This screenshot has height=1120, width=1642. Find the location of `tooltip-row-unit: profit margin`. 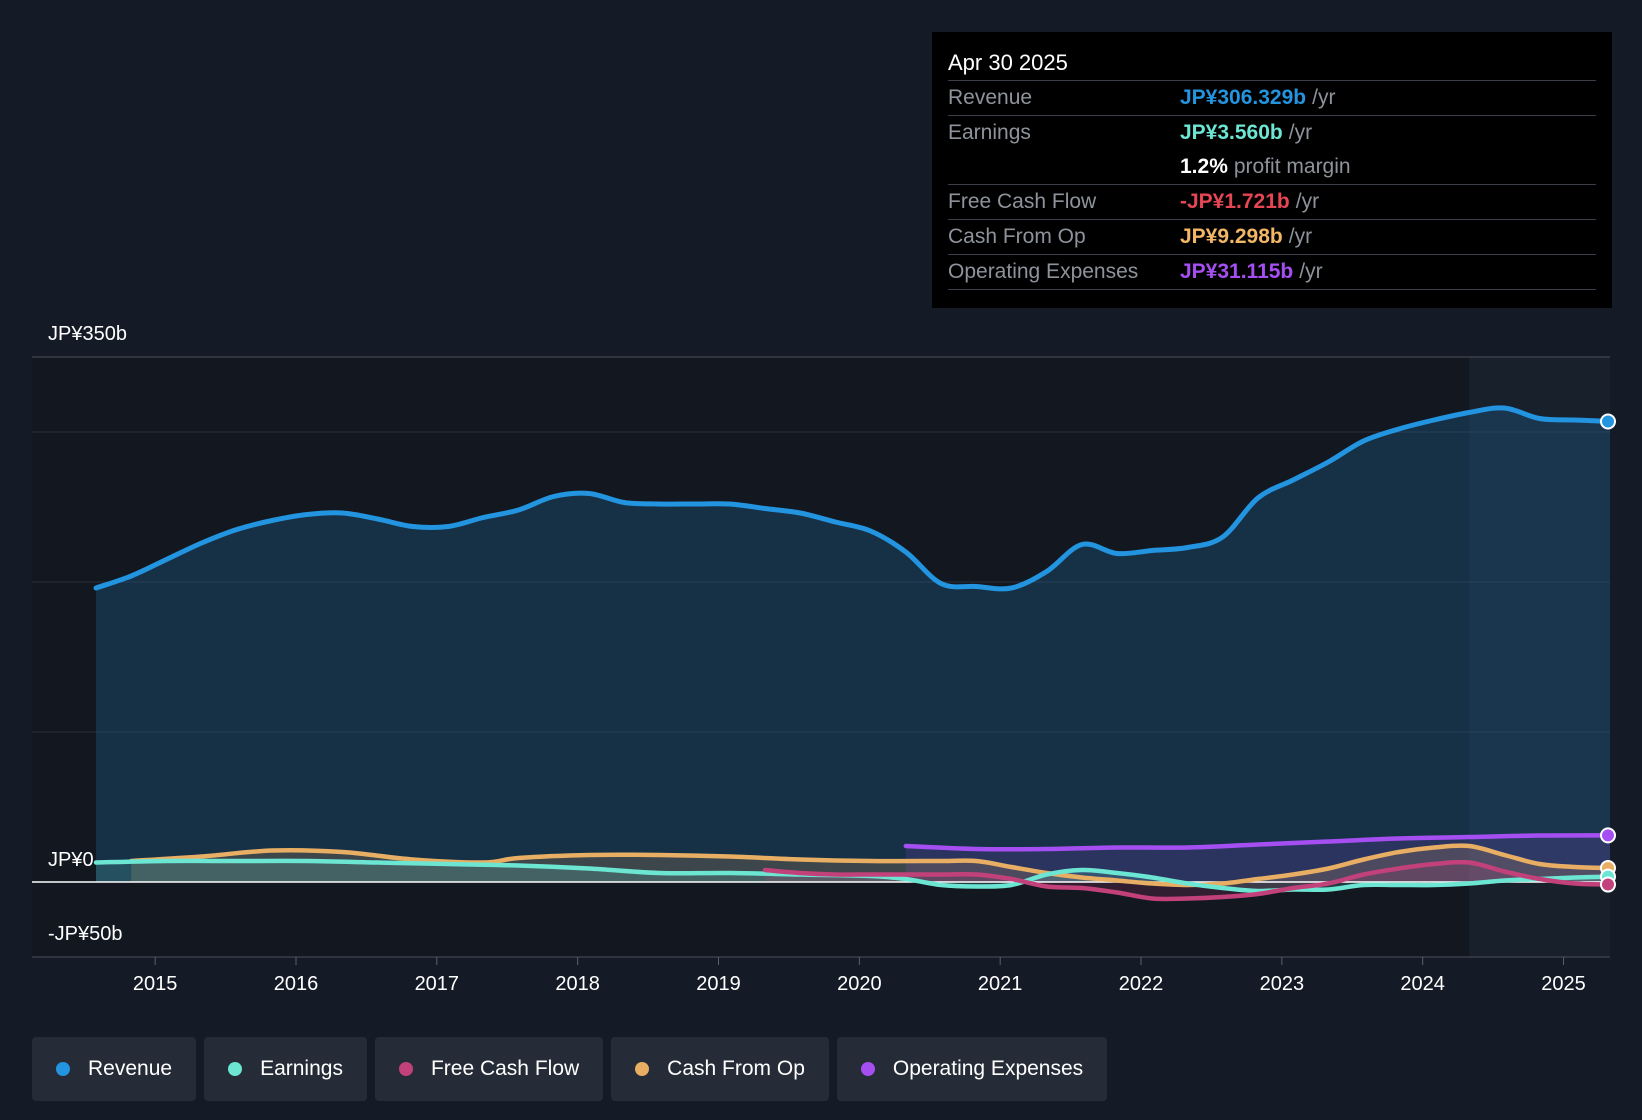

tooltip-row-unit: profit margin is located at coordinates (1292, 166).